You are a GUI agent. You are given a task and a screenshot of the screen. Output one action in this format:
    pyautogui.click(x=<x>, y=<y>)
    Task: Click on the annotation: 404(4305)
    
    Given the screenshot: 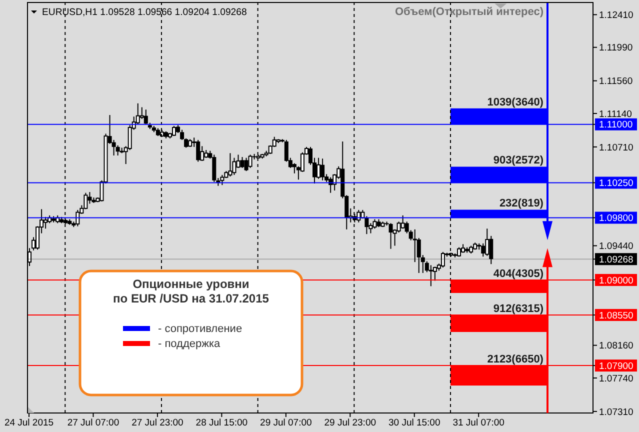 What is the action you would take?
    pyautogui.click(x=518, y=274)
    